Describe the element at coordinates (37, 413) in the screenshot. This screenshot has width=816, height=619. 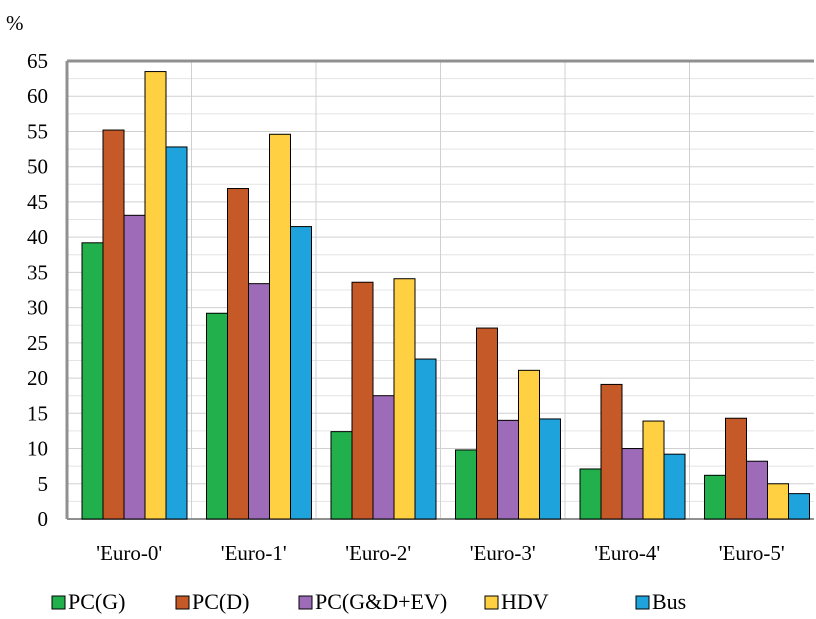
I see `y-tick-label: 15` at that location.